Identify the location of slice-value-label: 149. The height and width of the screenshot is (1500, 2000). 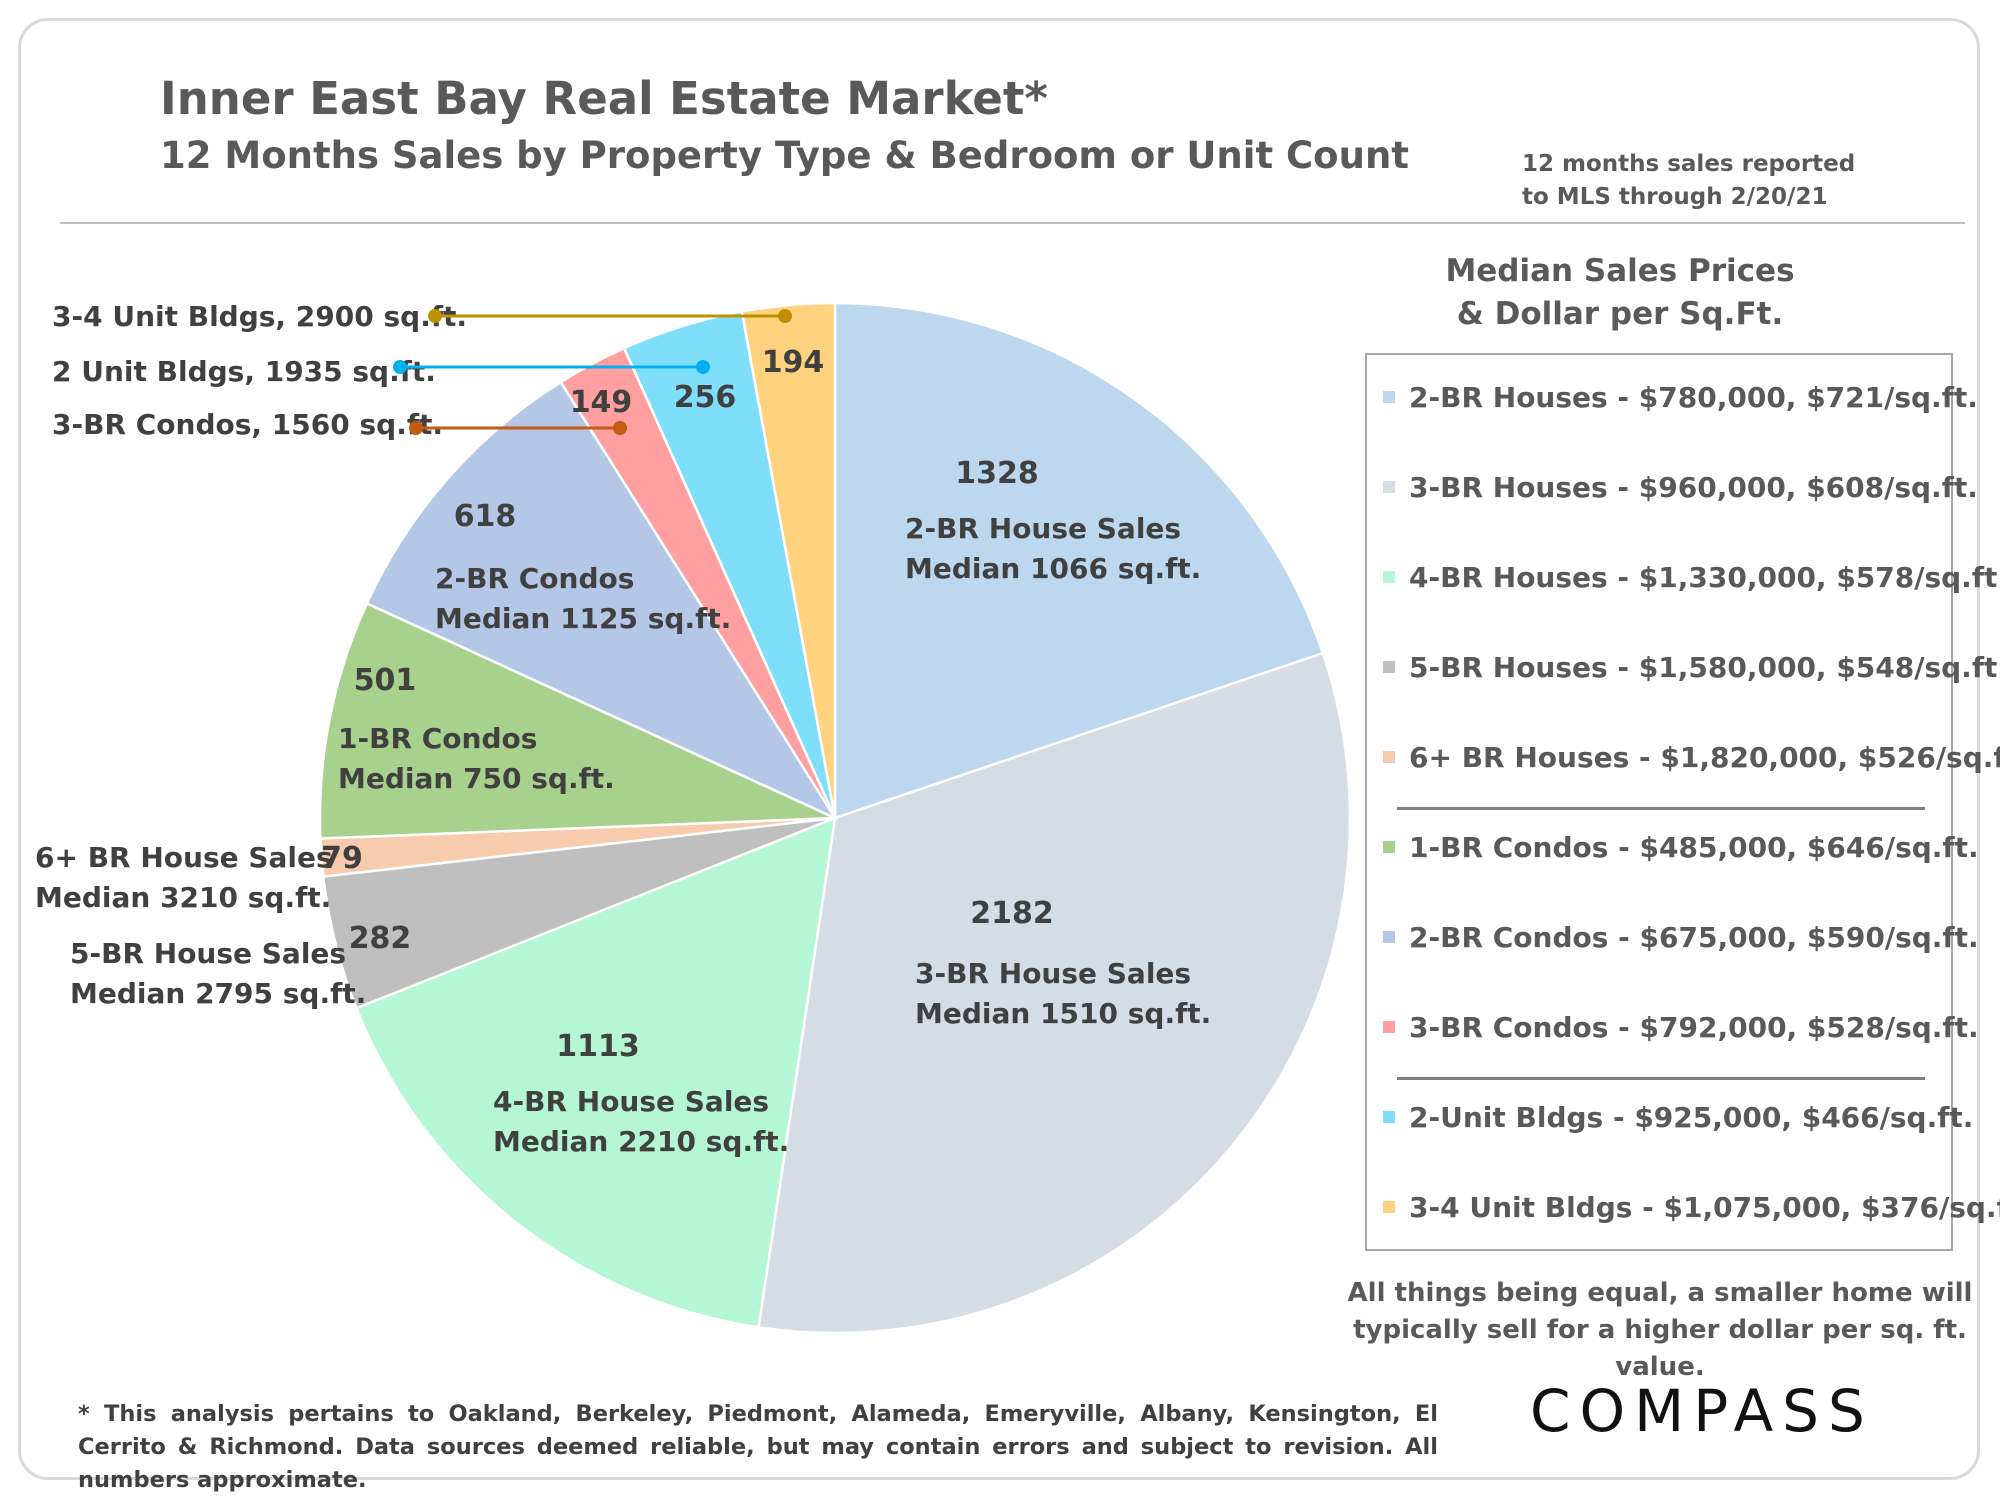
(601, 402).